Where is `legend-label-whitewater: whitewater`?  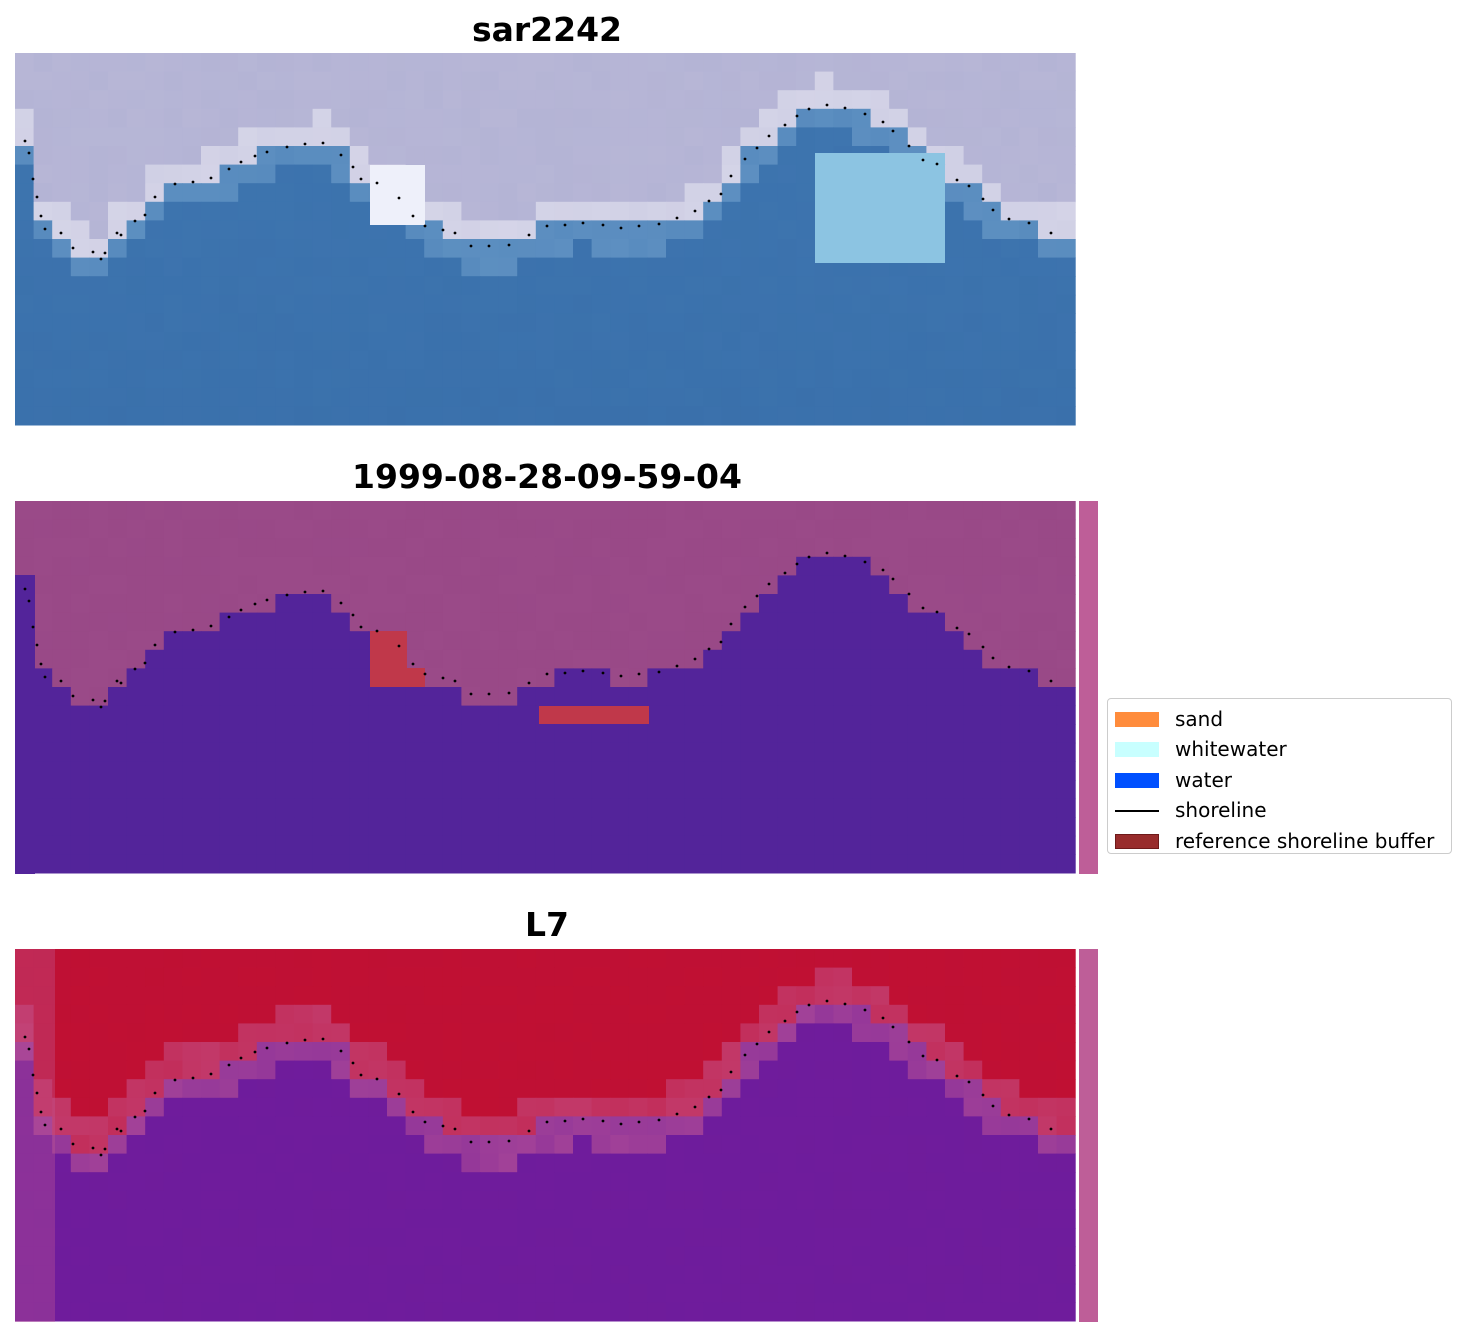
legend-label-whitewater: whitewater is located at coordinates (1231, 749).